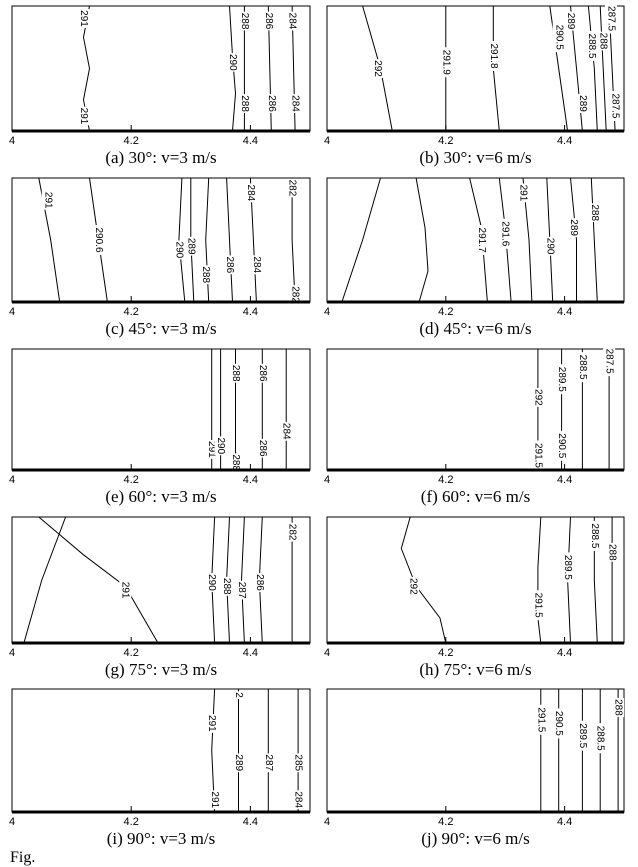  I want to click on panel-caption: (g) 75°: v=3 m/s, so click(161, 669).